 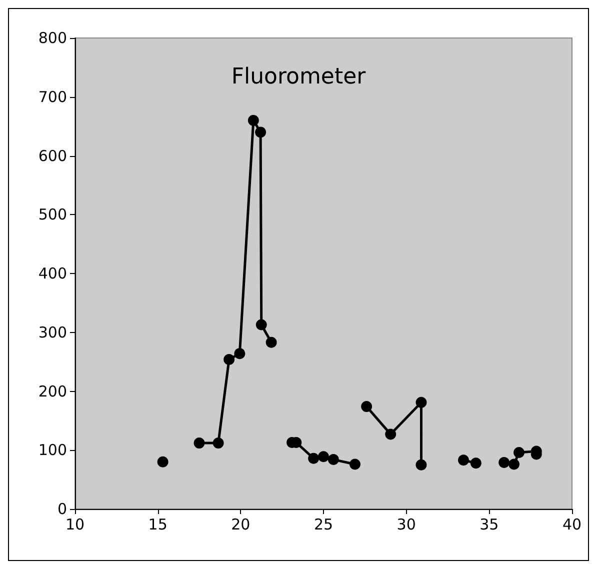 What do you see at coordinates (324, 525) in the screenshot?
I see `x-tick-label: 25` at bounding box center [324, 525].